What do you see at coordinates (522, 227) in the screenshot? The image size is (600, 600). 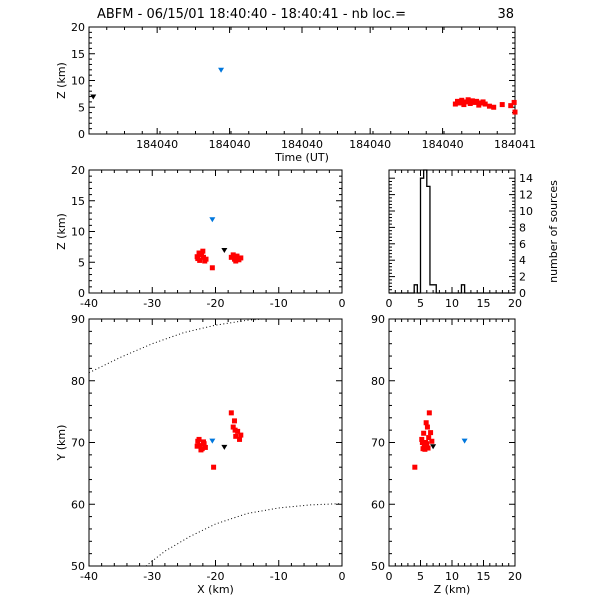 I see `y-tick-label: 8` at bounding box center [522, 227].